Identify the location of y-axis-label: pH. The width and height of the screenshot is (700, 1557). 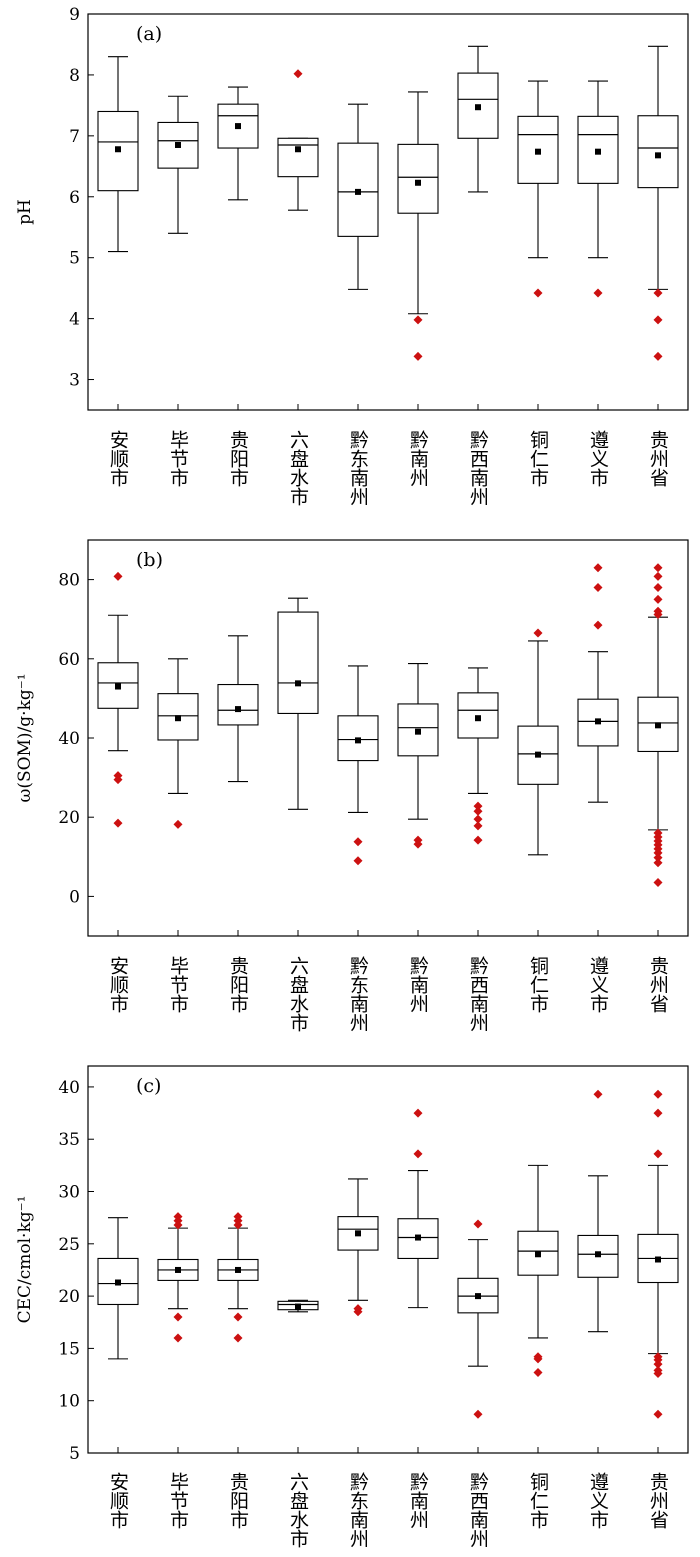
(25, 212).